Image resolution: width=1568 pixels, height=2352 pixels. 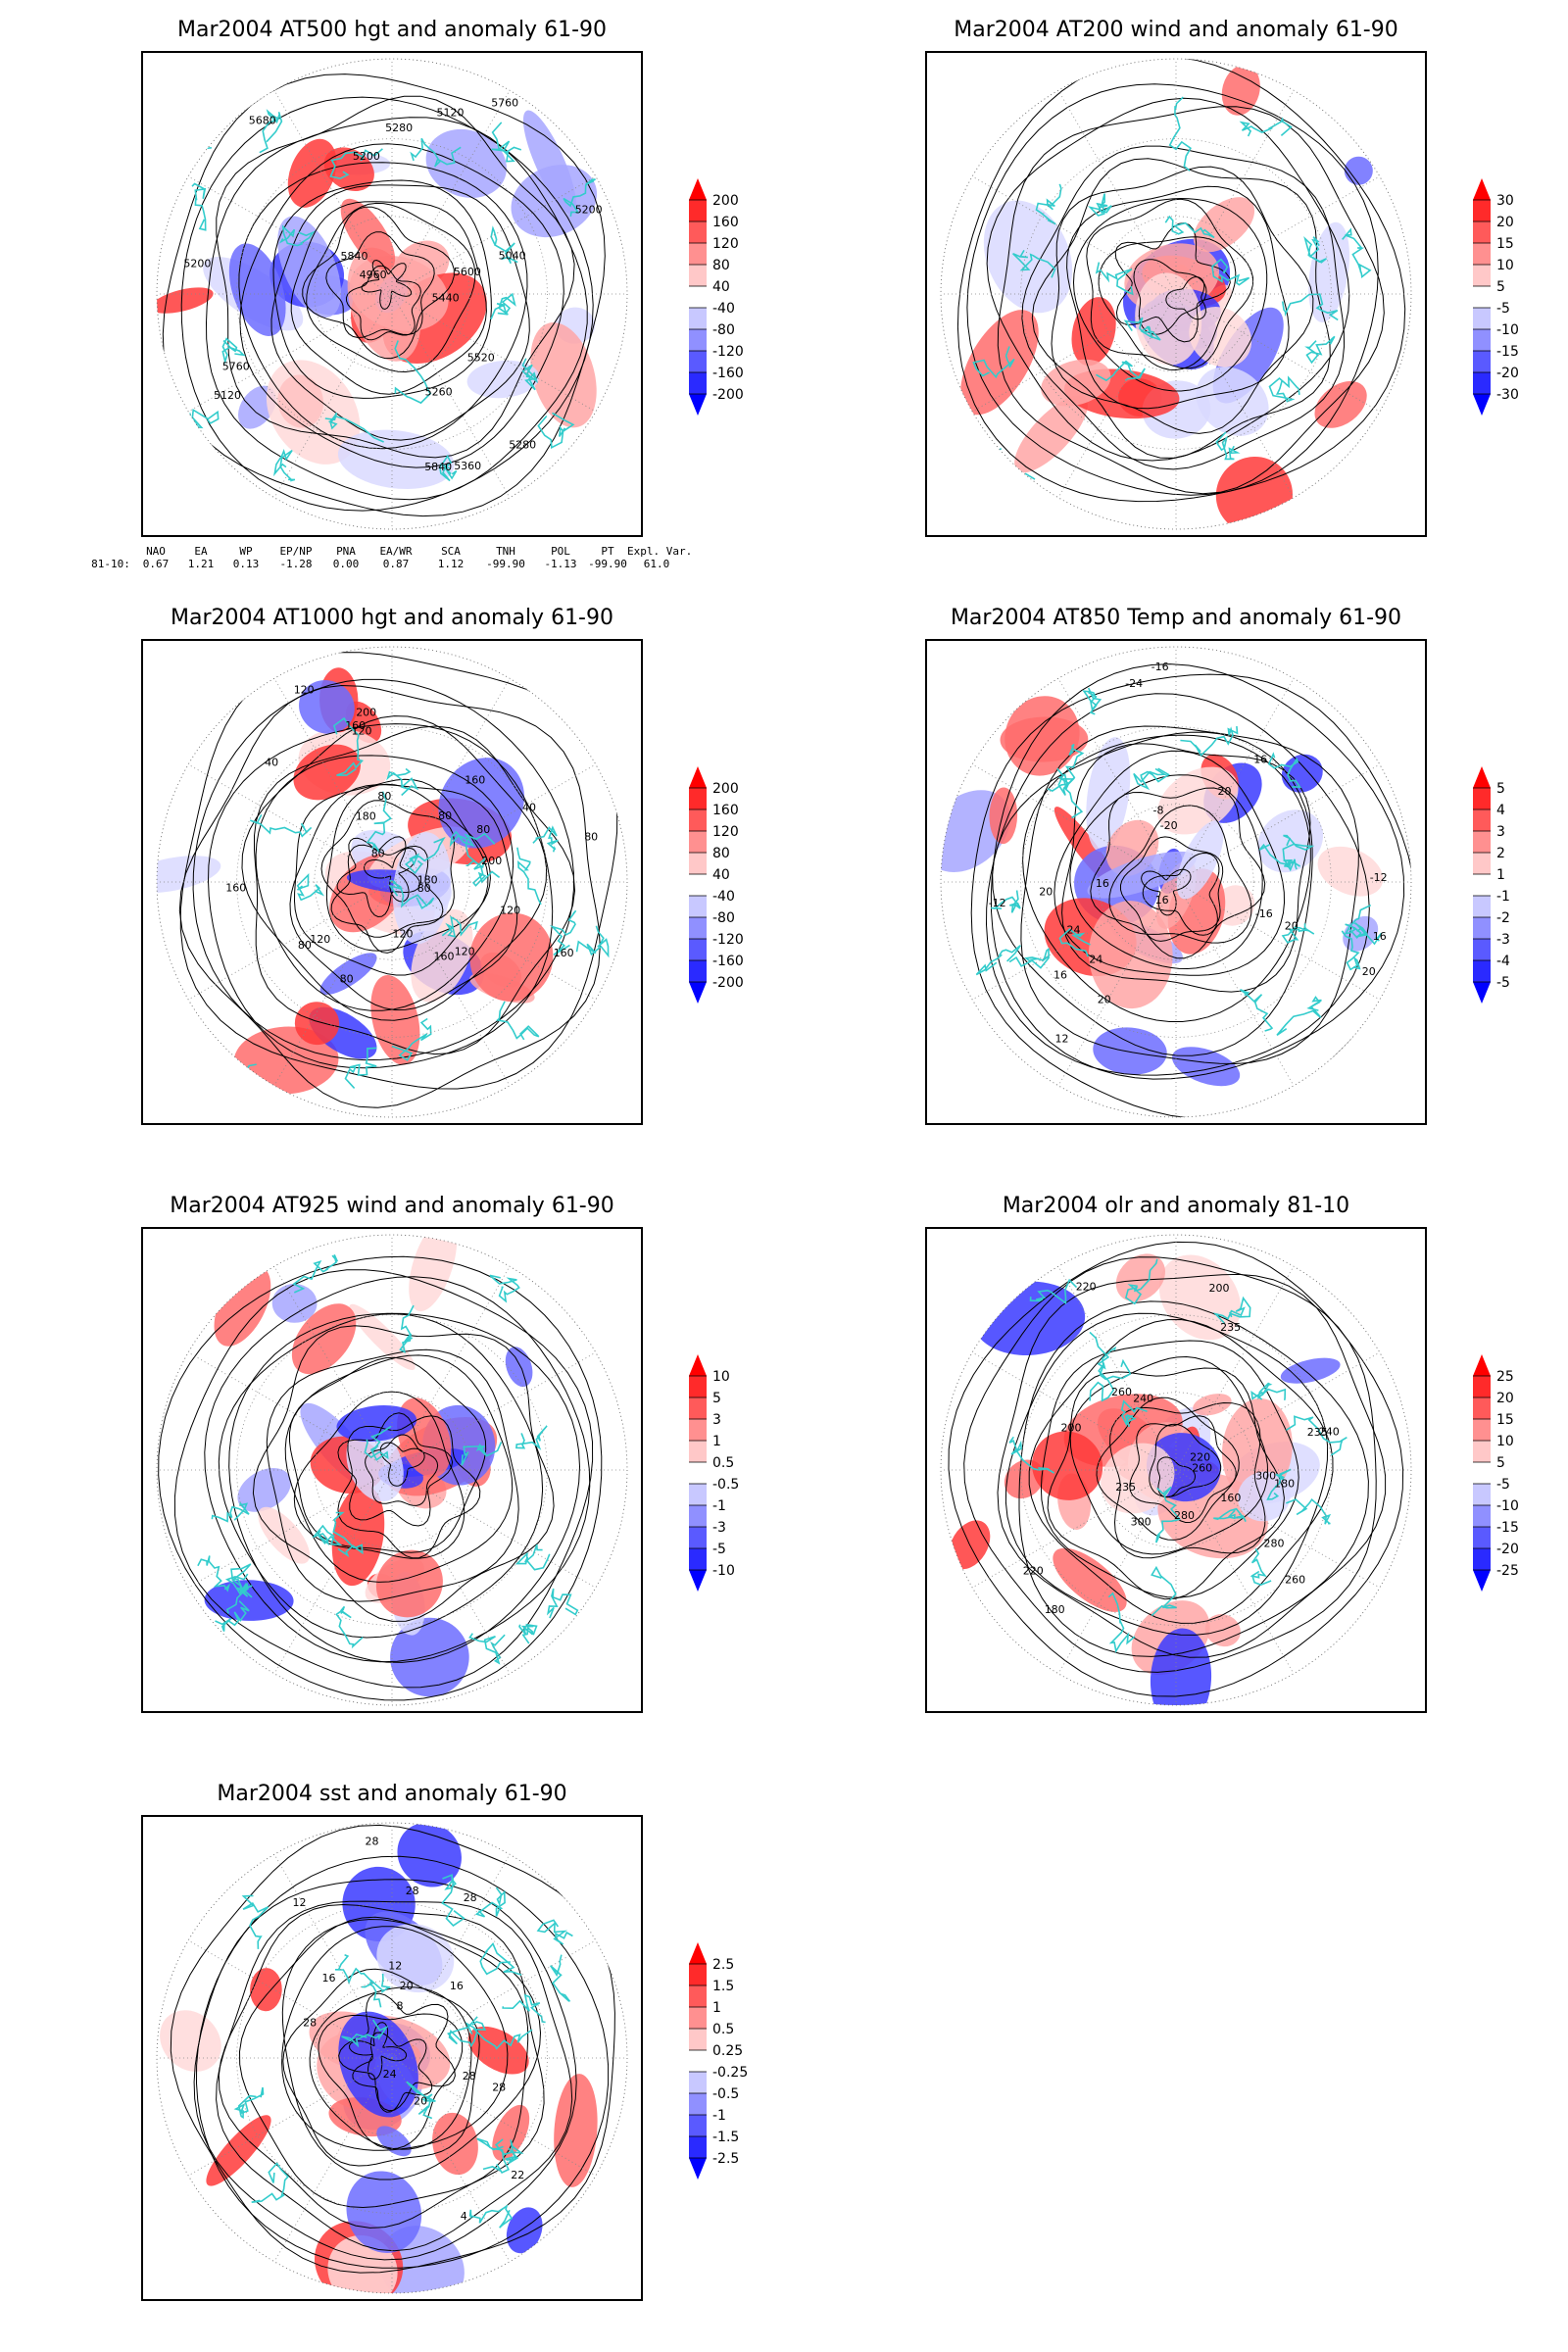 I want to click on contour-label: 5760, so click(x=505, y=103).